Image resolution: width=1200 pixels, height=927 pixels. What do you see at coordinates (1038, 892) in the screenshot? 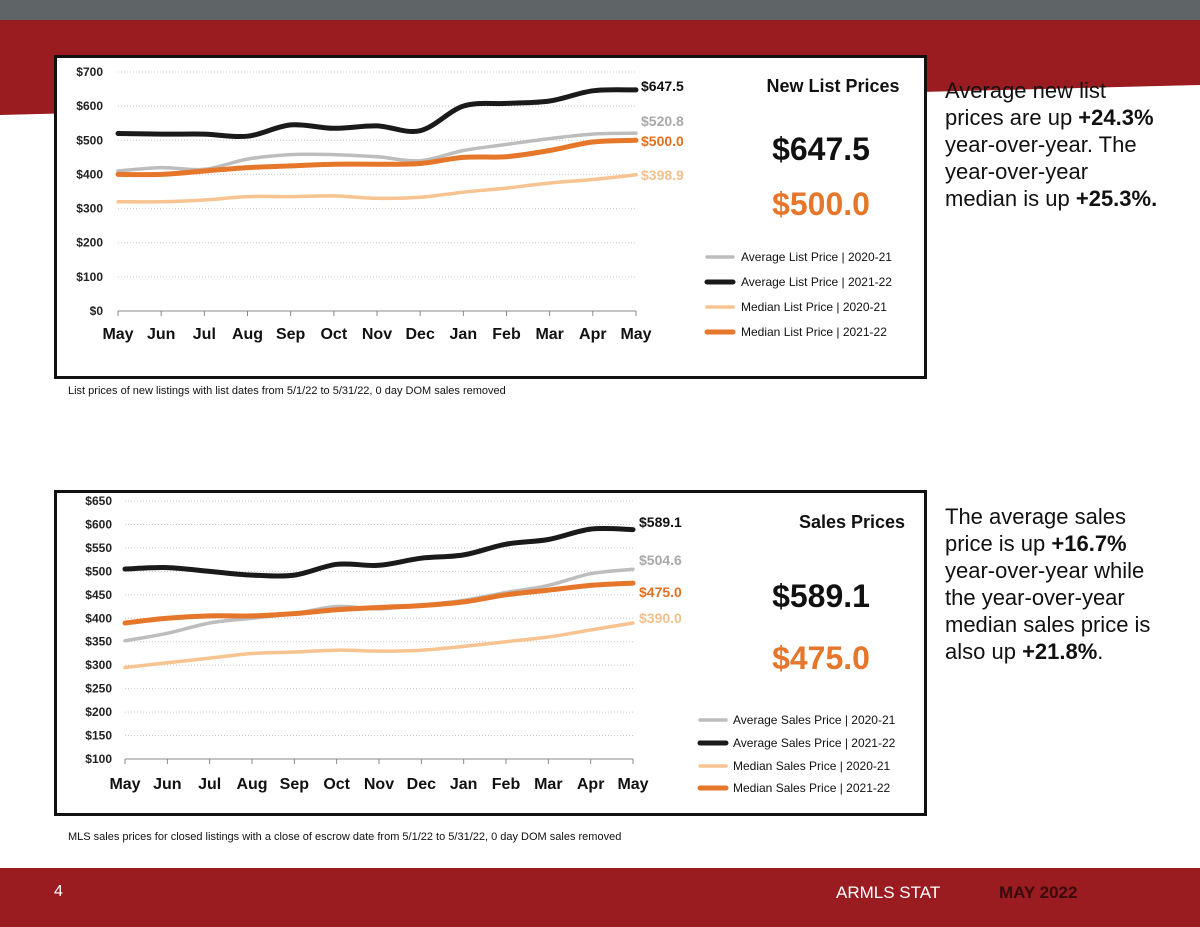
I see `publication-date: MAY 2022` at bounding box center [1038, 892].